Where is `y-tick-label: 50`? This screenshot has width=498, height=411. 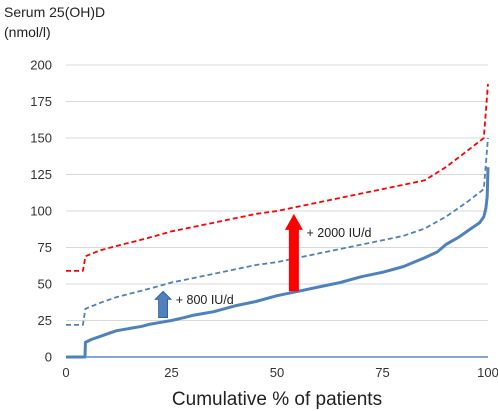
y-tick-label: 50 is located at coordinates (45, 284).